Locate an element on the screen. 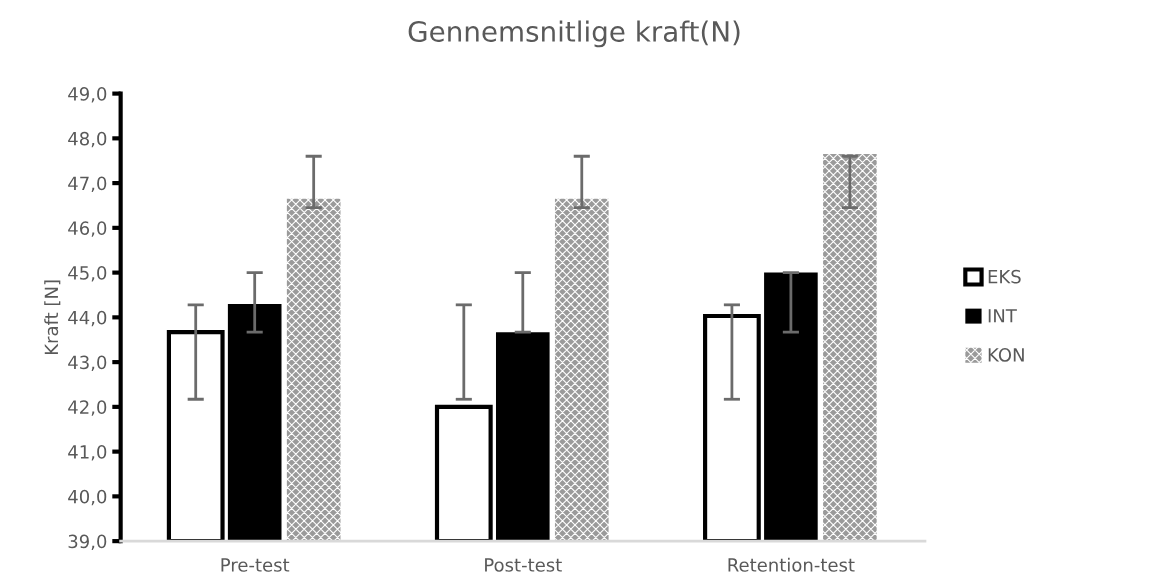 The width and height of the screenshot is (1149, 585). x-tick-label: Post-test is located at coordinates (523, 565).